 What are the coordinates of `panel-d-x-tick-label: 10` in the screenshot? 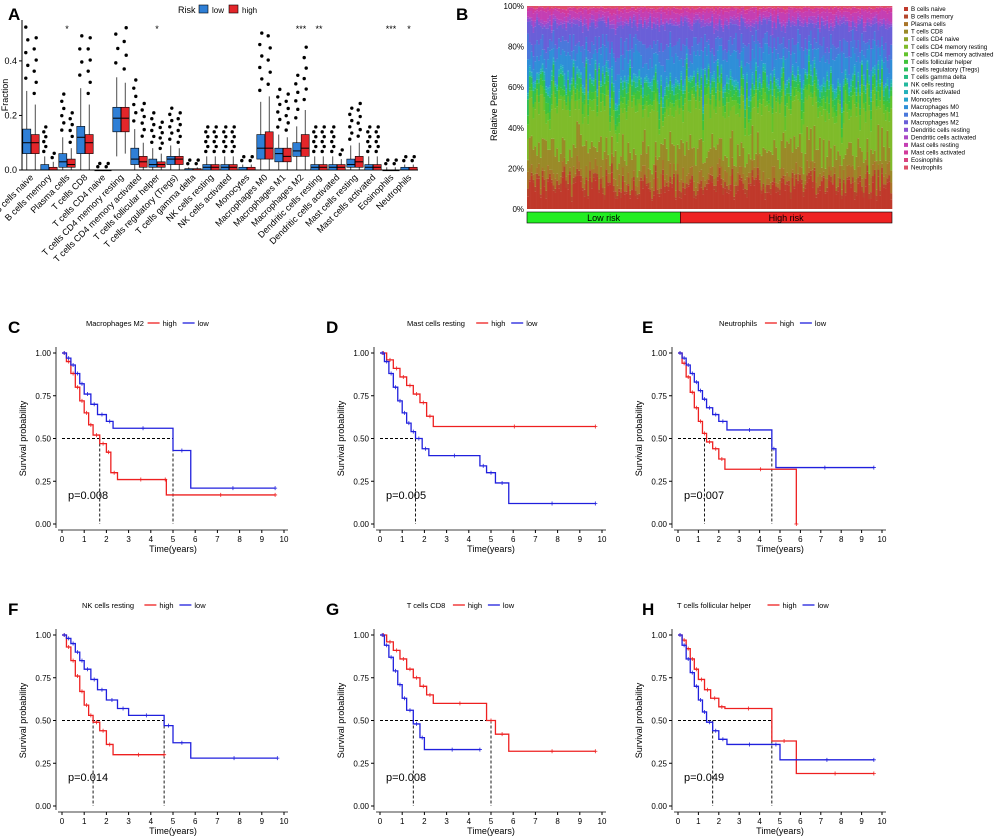 It's located at (602, 539).